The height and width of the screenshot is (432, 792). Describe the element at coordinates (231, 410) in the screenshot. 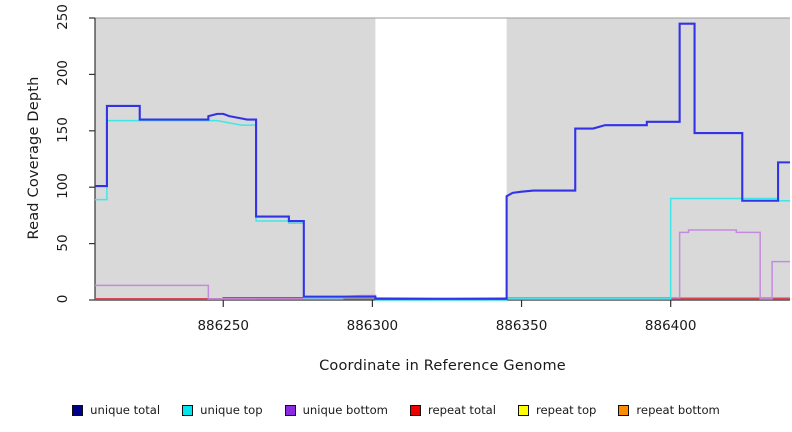

I see `legend-label: unique top` at that location.